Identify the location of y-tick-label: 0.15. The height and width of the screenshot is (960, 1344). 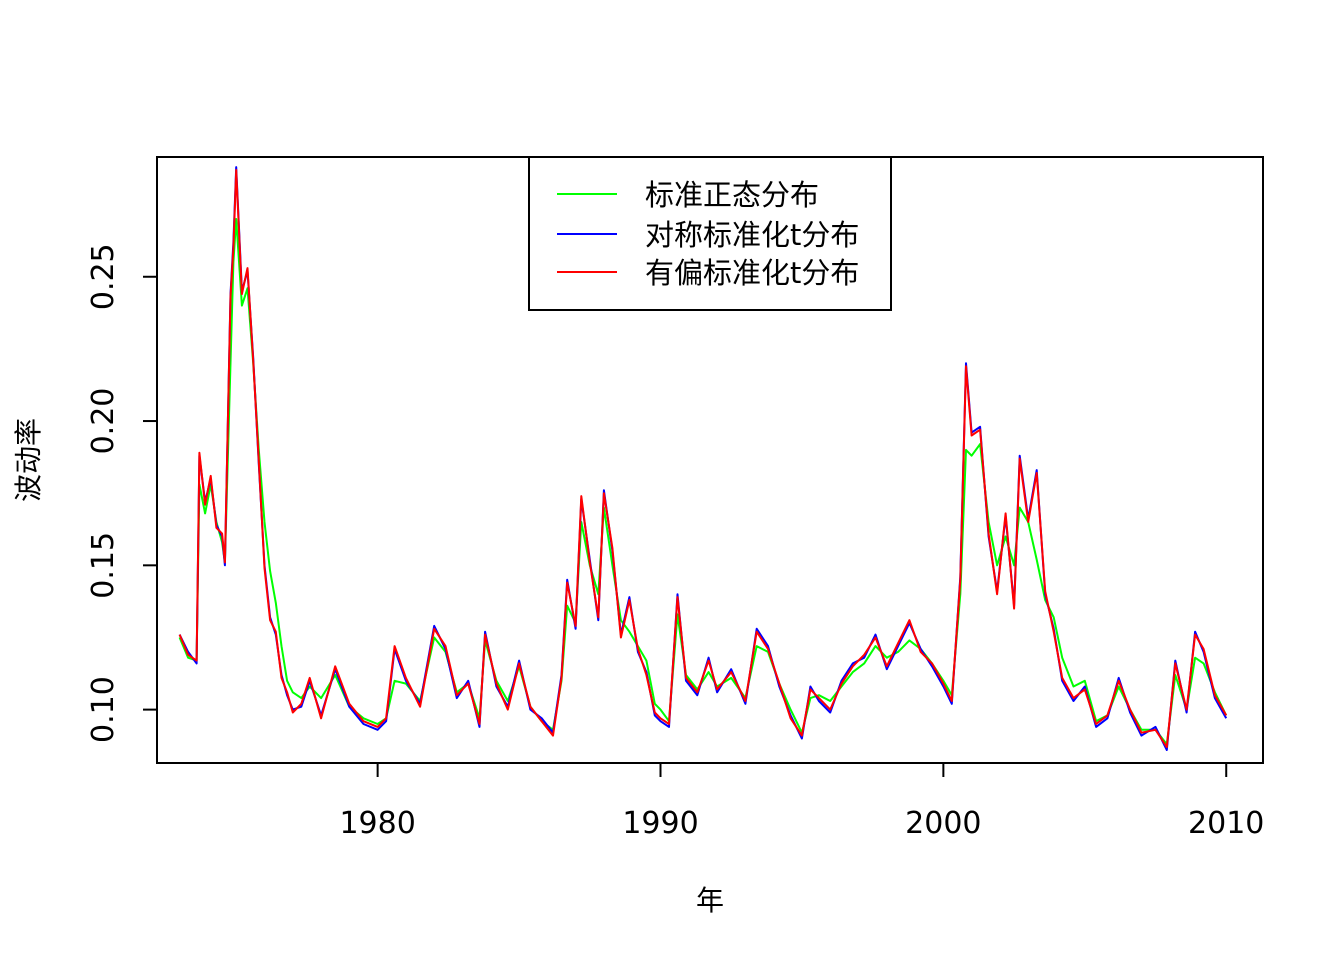
(103, 565).